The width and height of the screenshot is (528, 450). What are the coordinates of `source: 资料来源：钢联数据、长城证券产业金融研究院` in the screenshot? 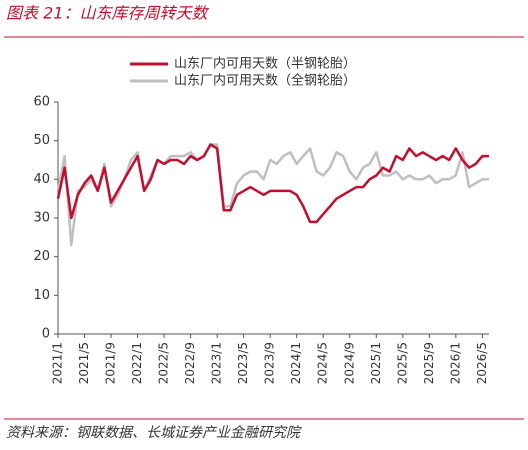 It's located at (154, 433).